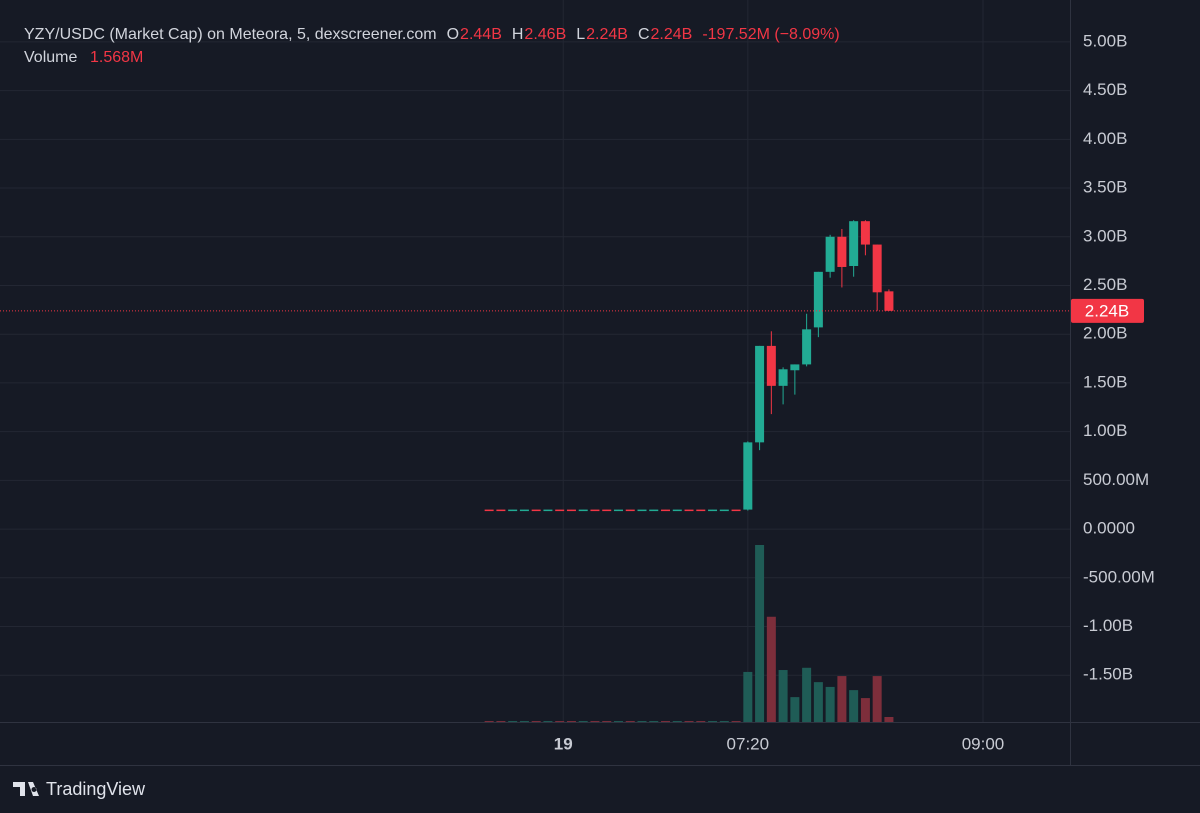 Image resolution: width=1200 pixels, height=813 pixels. I want to click on legend-change: -197.52M (−8.09%), so click(770, 34).